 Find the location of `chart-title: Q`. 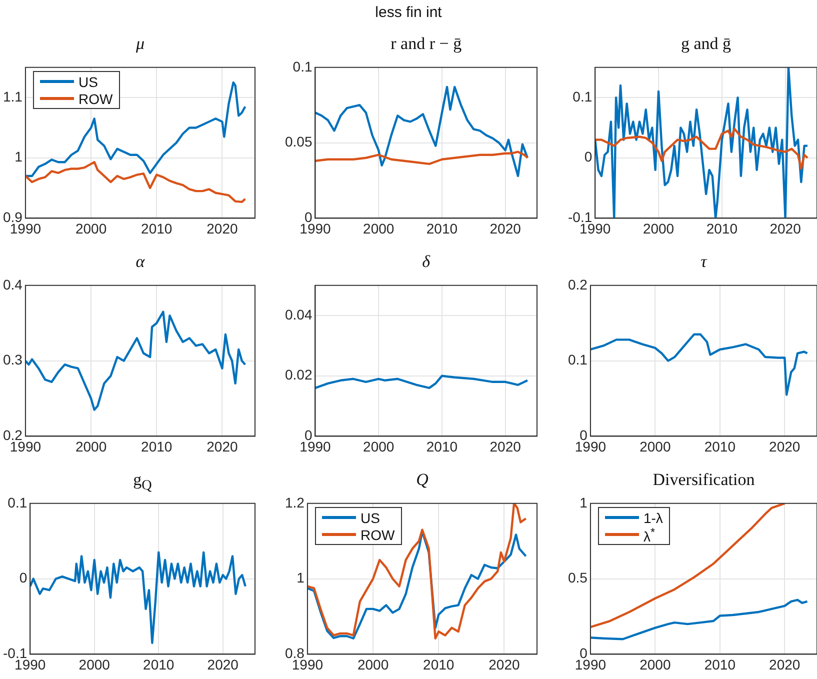

chart-title: Q is located at coordinates (422, 480).